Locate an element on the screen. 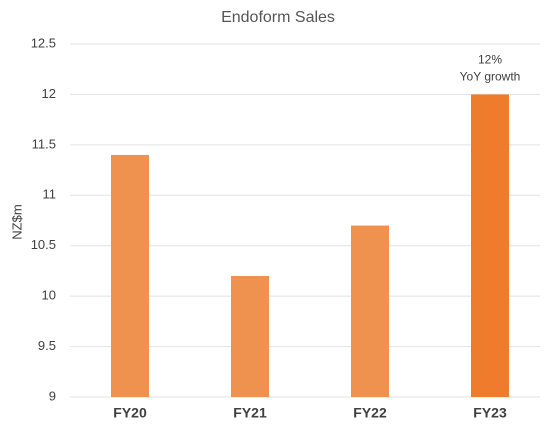 This screenshot has width=550, height=429. y-tick-label: 10.5 is located at coordinates (43, 244).